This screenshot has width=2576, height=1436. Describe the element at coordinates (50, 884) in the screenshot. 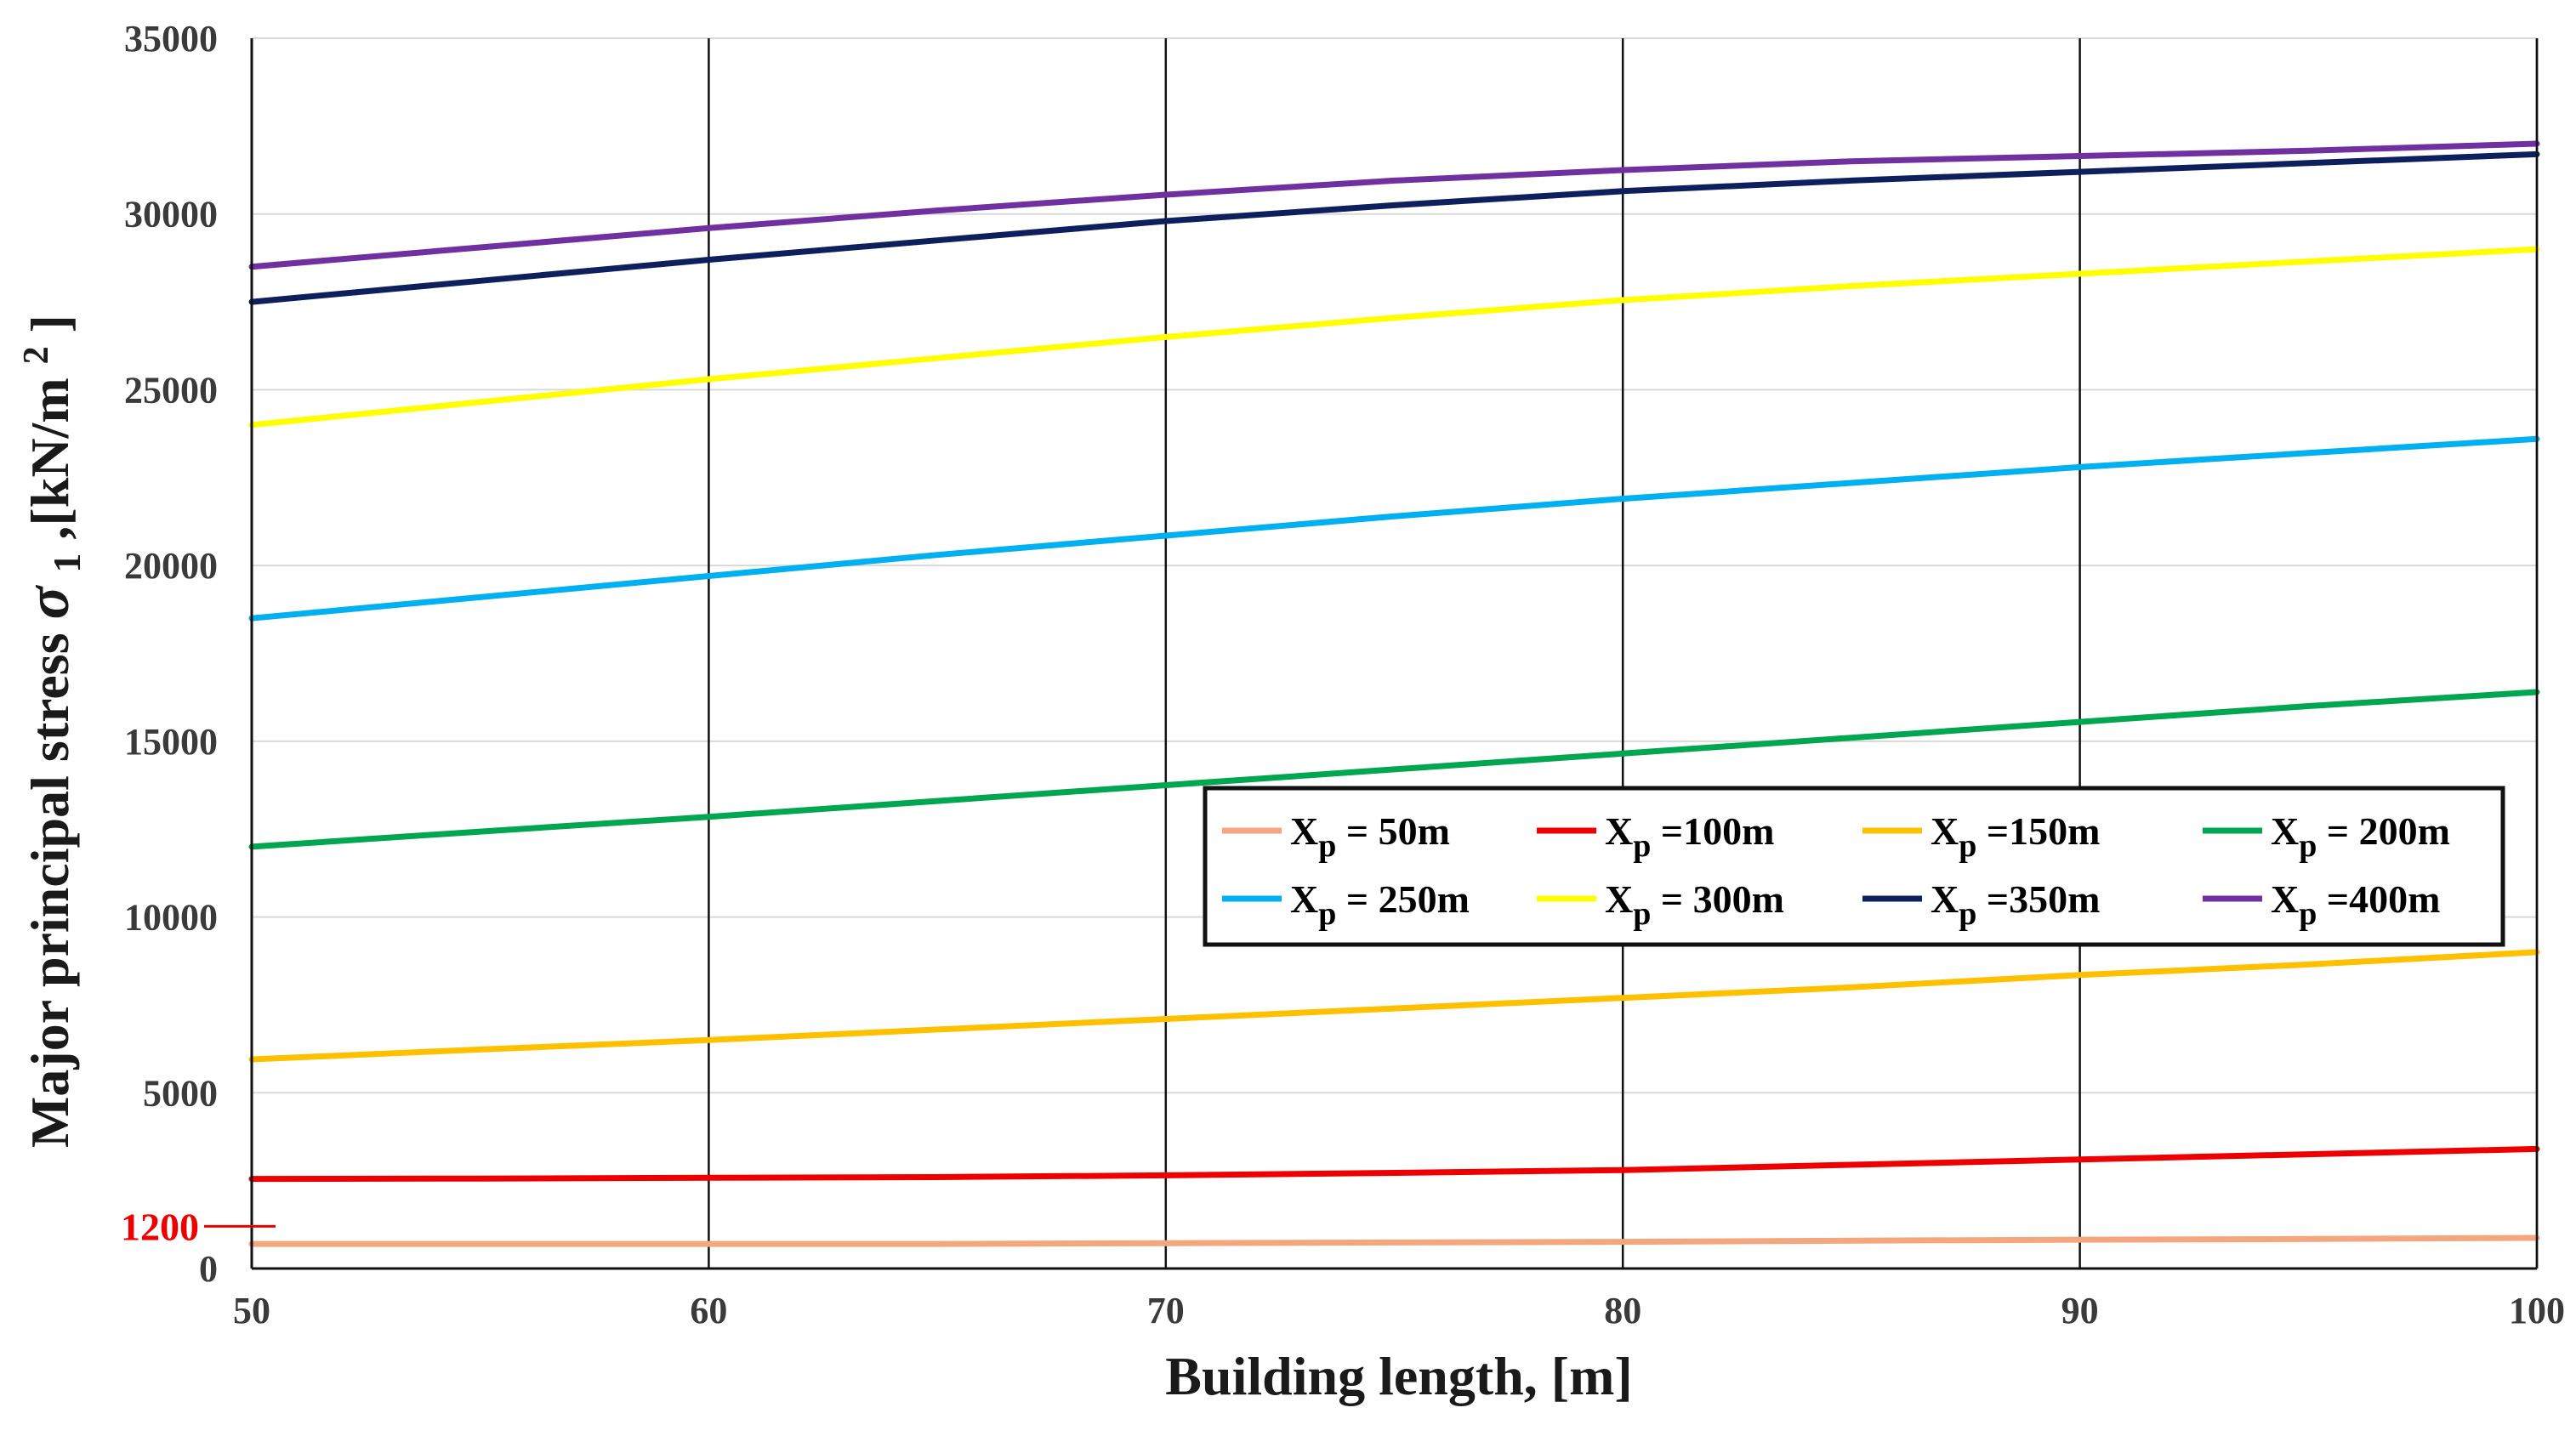

I see `y-axis-title-text: Major principal stress` at that location.